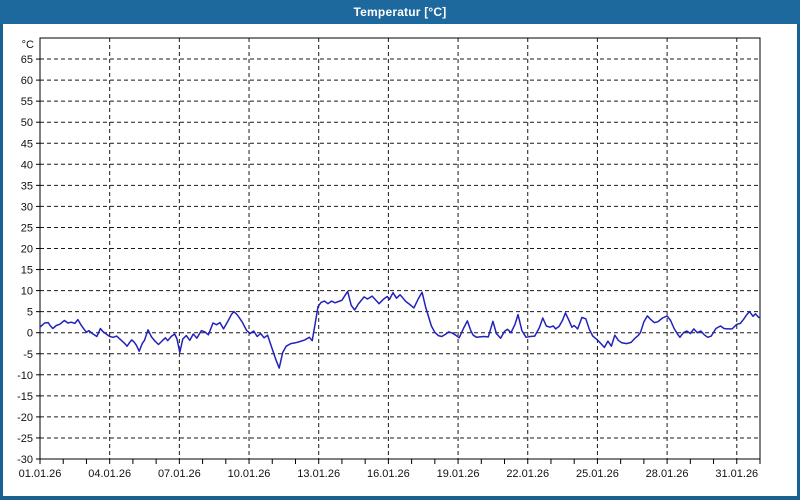 This screenshot has height=500, width=800. I want to click on y-tick-label: -15, so click(25, 397).